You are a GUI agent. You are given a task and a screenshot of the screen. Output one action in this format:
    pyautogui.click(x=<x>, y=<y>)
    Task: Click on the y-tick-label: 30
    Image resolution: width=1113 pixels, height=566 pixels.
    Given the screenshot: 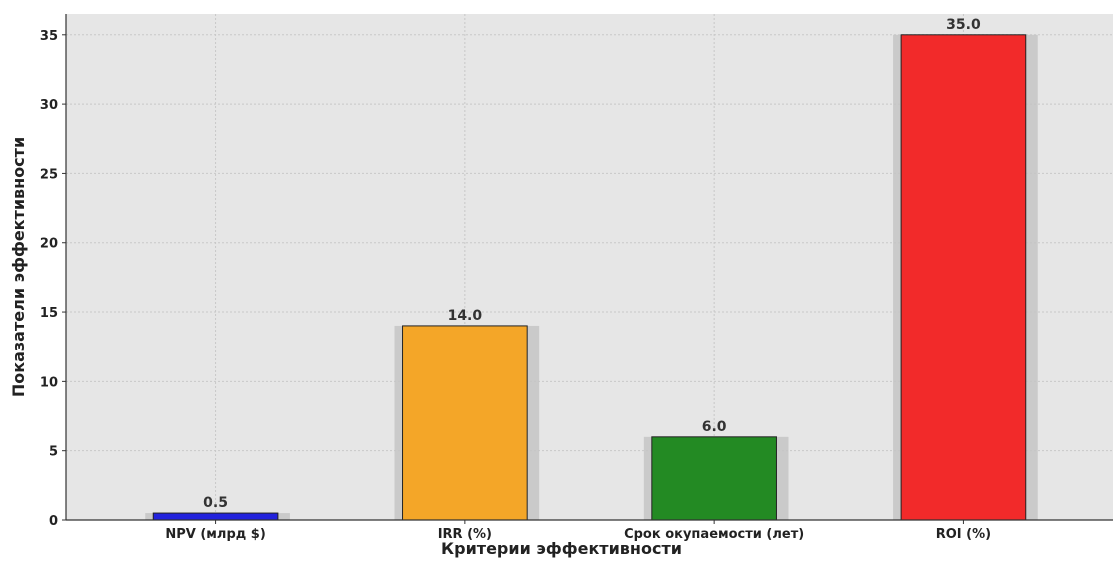 What is the action you would take?
    pyautogui.click(x=49, y=105)
    